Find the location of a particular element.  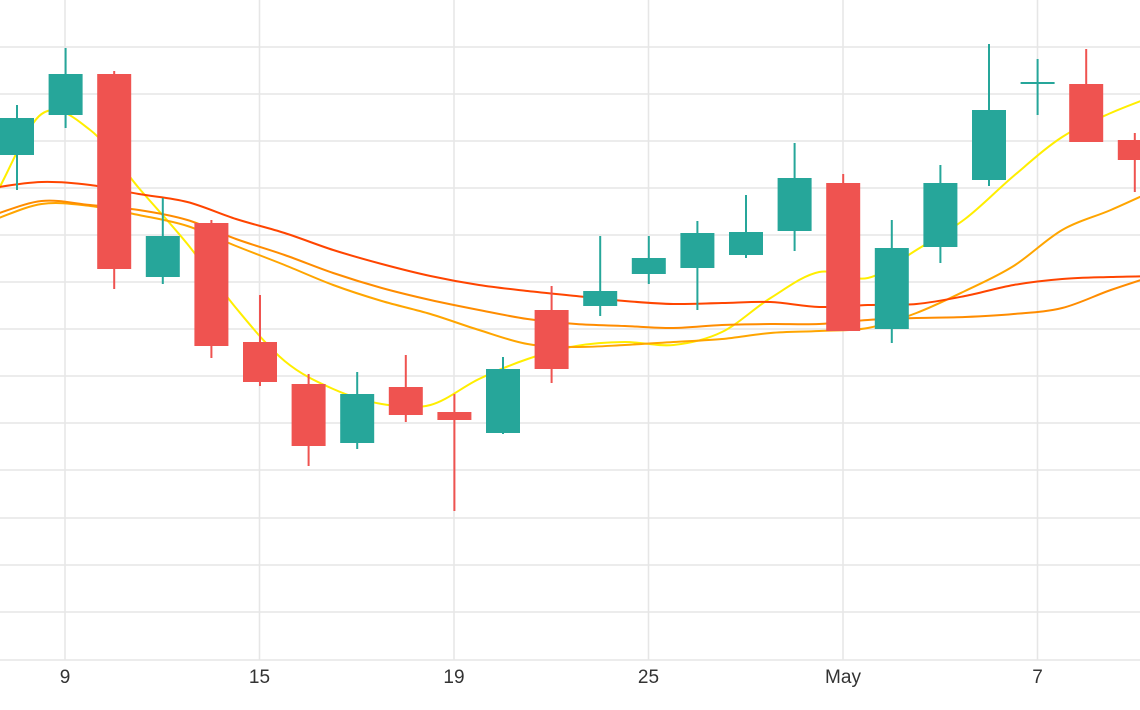

x-axis-ticks: 9 15 19 25 May 7 is located at coordinates (551, 677).